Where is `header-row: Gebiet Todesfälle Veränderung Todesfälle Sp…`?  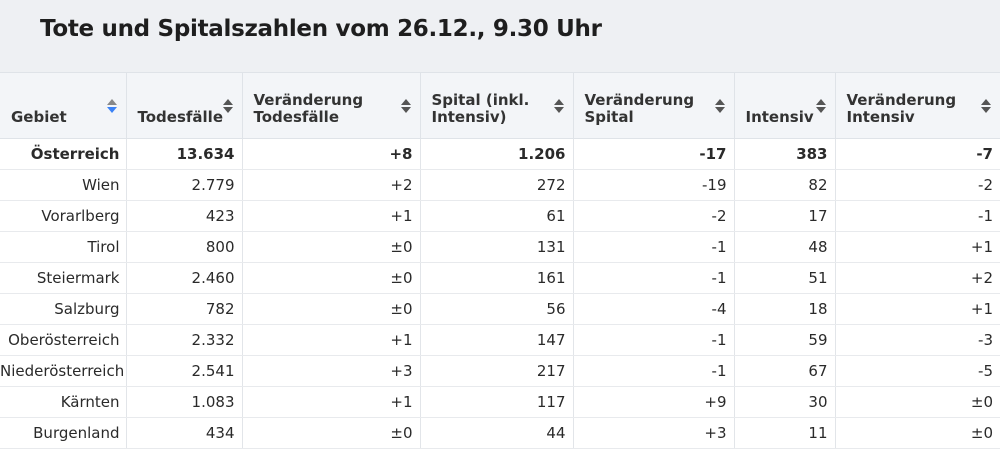
header-row: Gebiet Todesfälle Veränderung Todesfälle Sp… is located at coordinates (500, 105).